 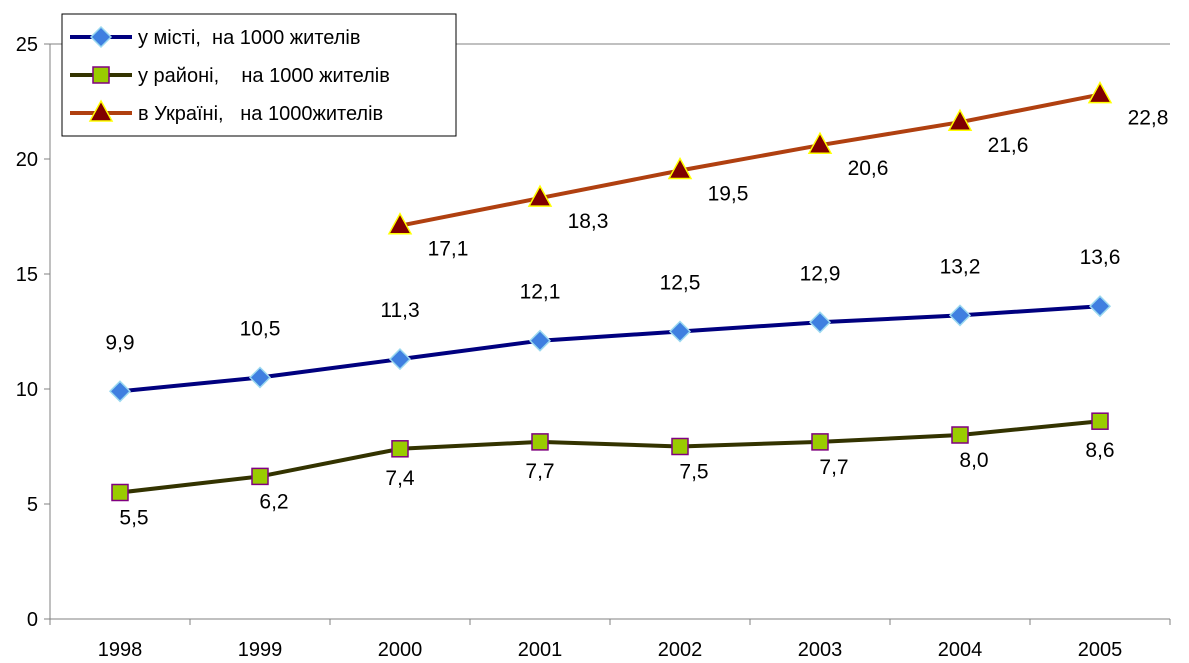 What do you see at coordinates (27, 45) in the screenshot?
I see `y-tick-label: 25` at bounding box center [27, 45].